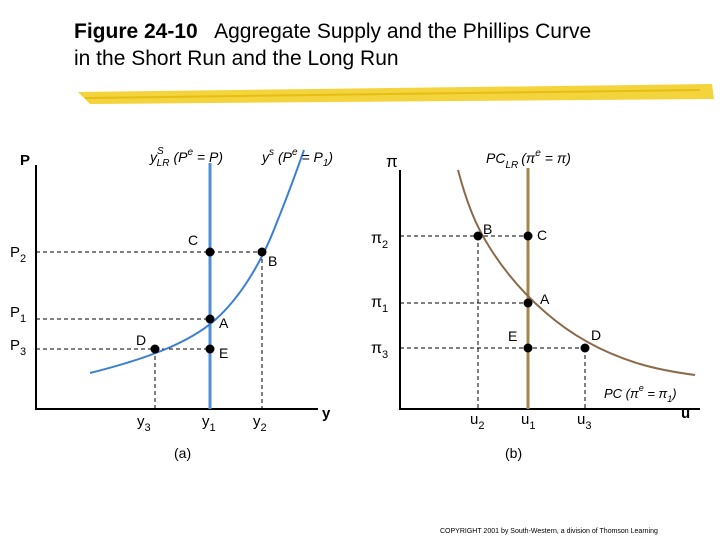  What do you see at coordinates (584, 421) in the screenshot?
I see `tick-u3: u3` at bounding box center [584, 421].